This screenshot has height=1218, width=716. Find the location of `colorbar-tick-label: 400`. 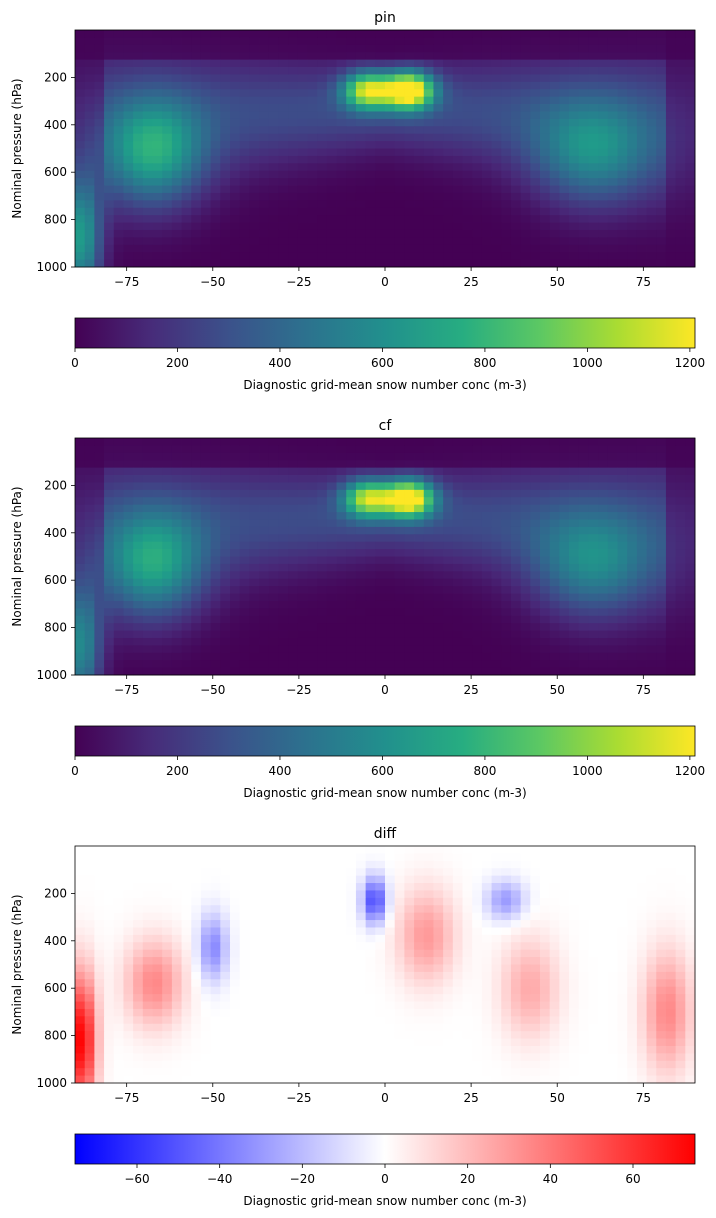

colorbar-tick-label: 400 is located at coordinates (280, 363).